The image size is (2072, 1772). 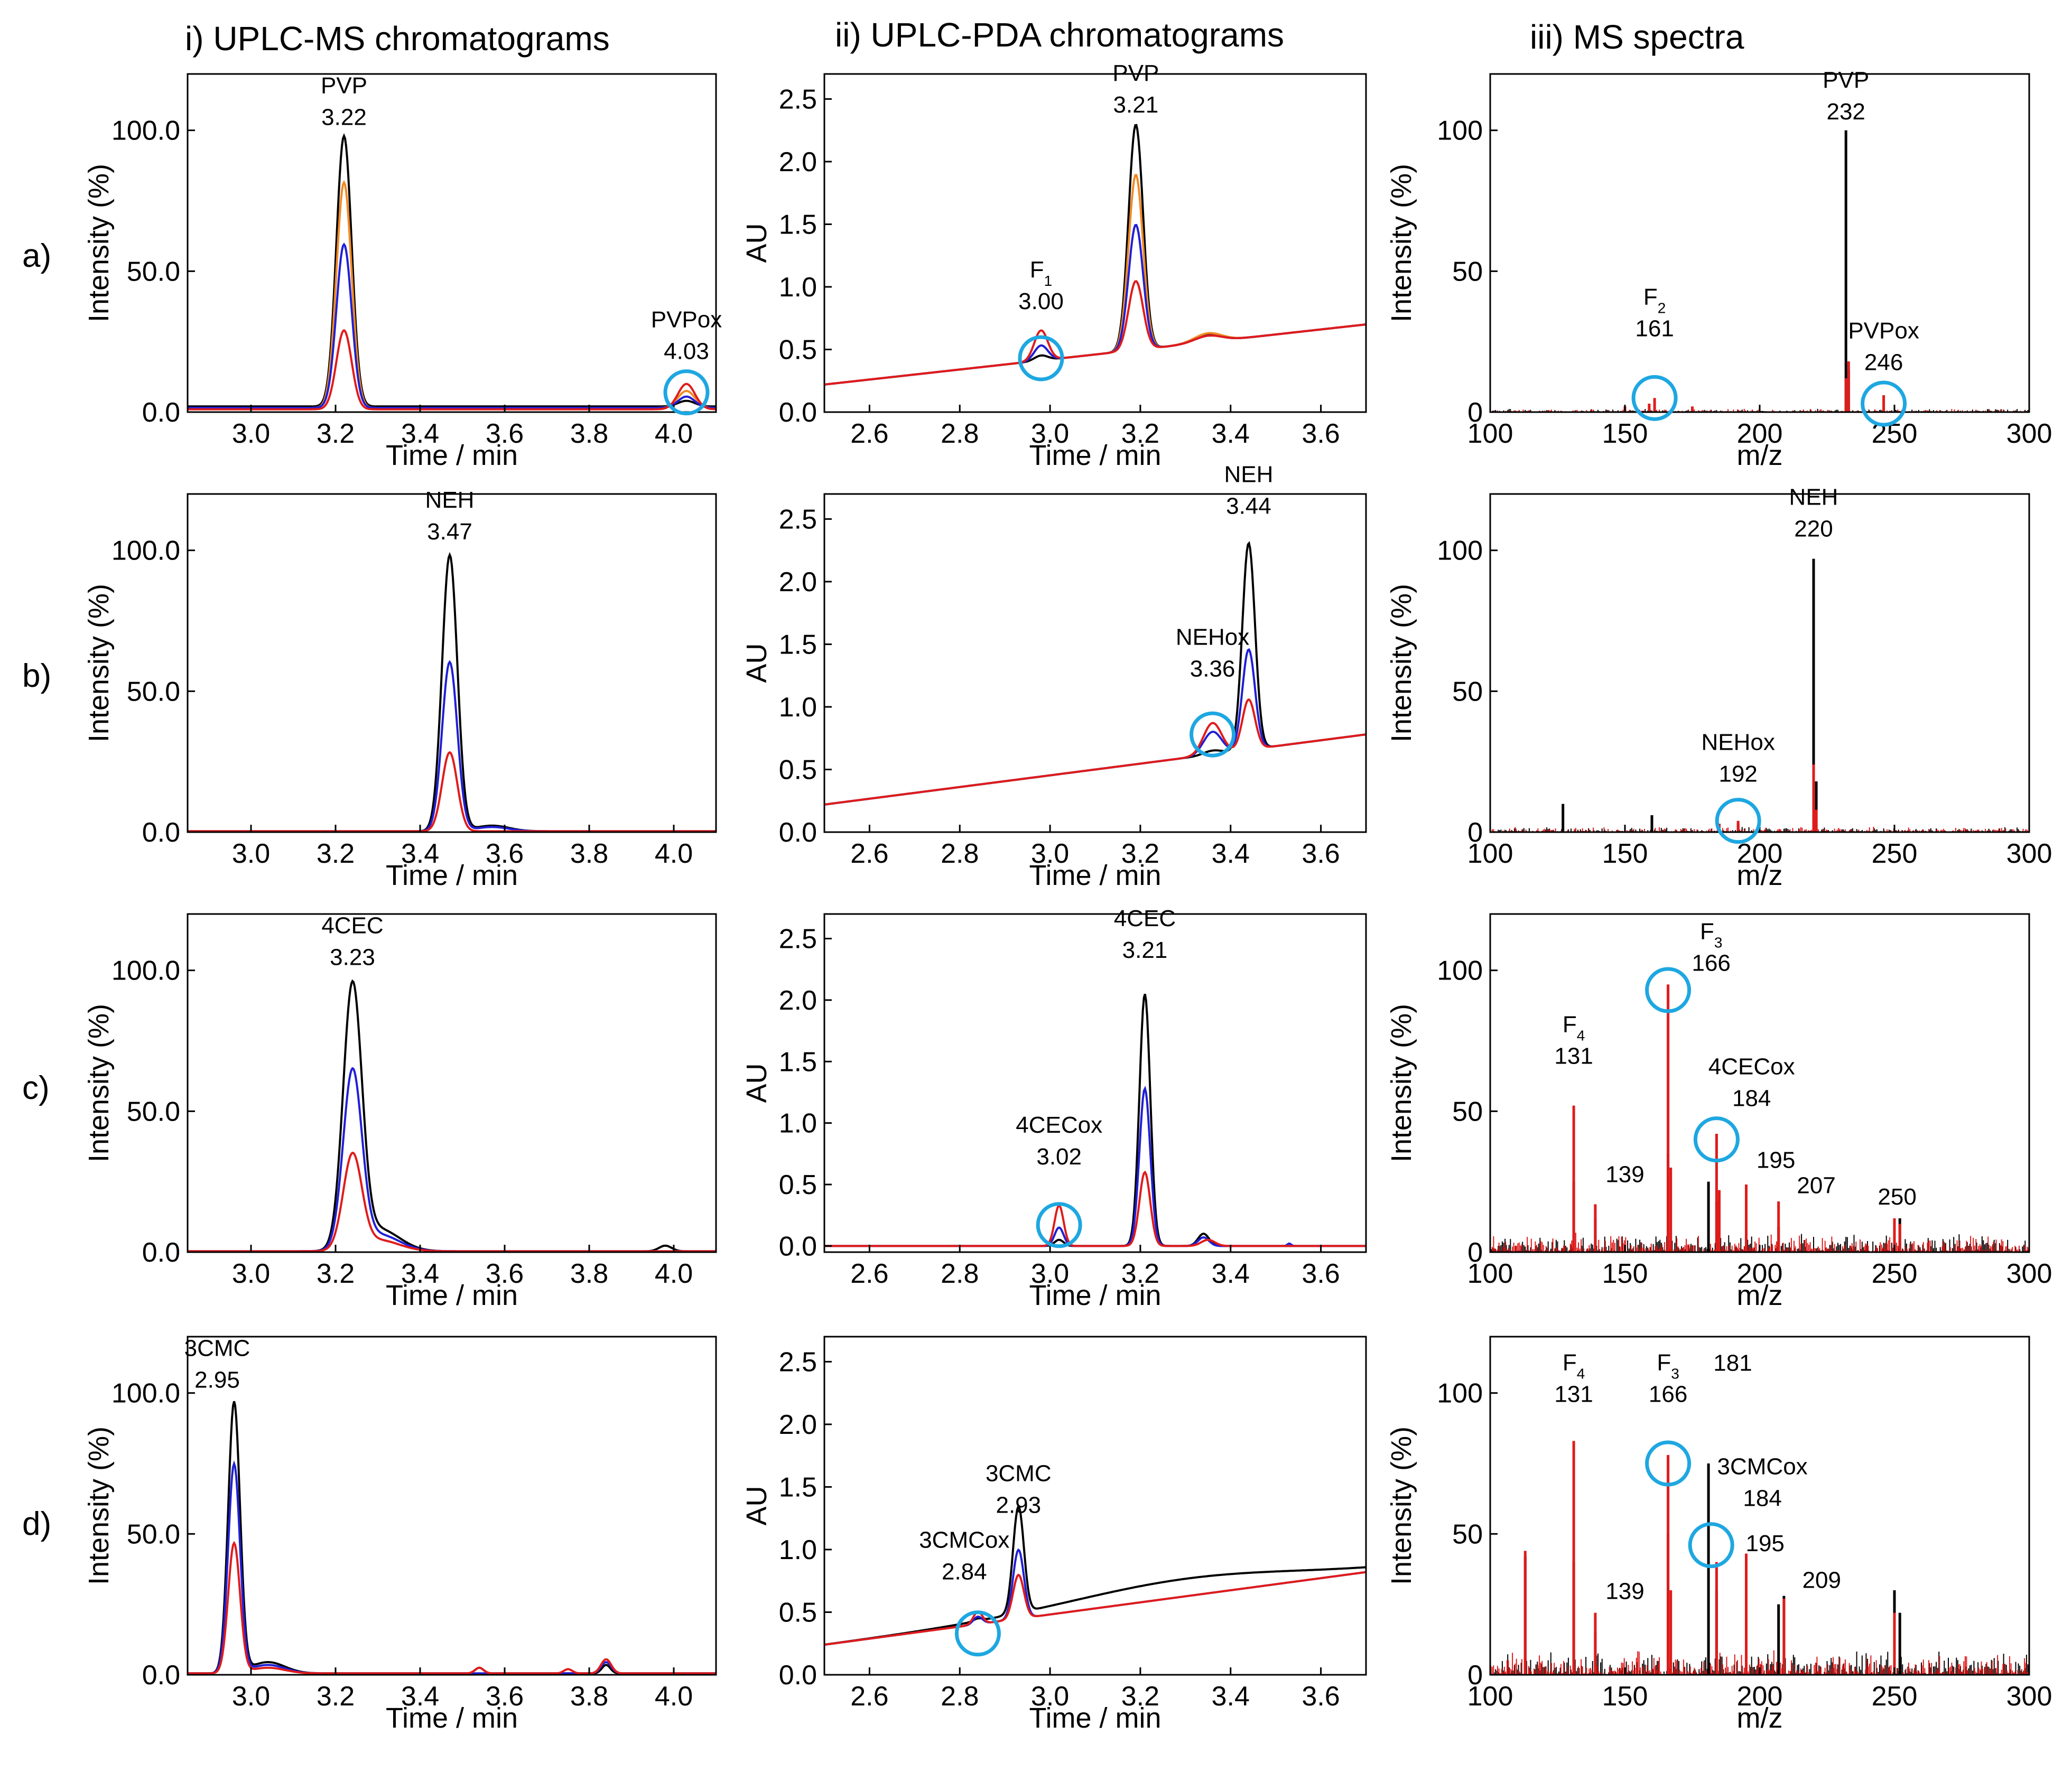 I want to click on annotation-value: 3.02, so click(x=1059, y=1157).